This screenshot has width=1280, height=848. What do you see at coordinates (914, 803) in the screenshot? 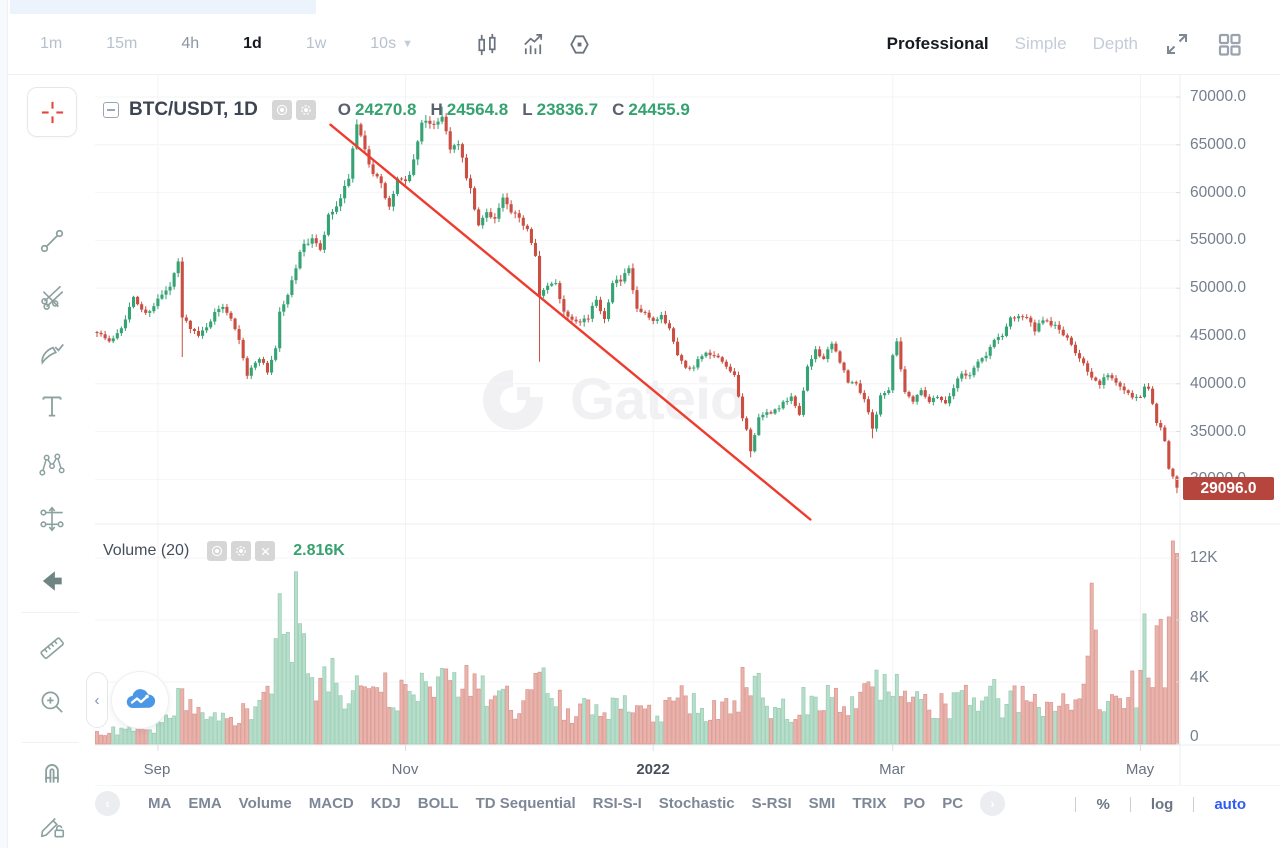
I see `indicator-po: PO` at bounding box center [914, 803].